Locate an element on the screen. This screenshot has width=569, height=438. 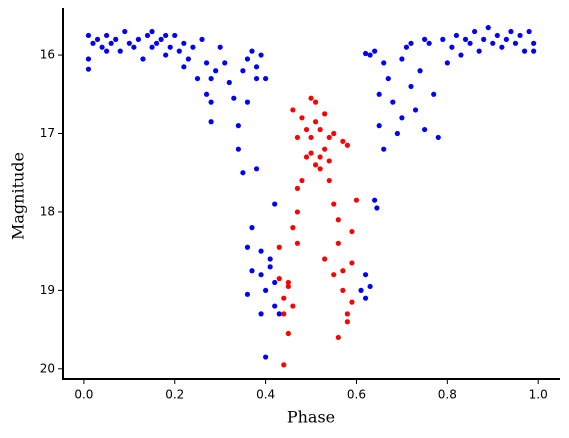
y-axis-label: Magnitude is located at coordinates (18, 196).